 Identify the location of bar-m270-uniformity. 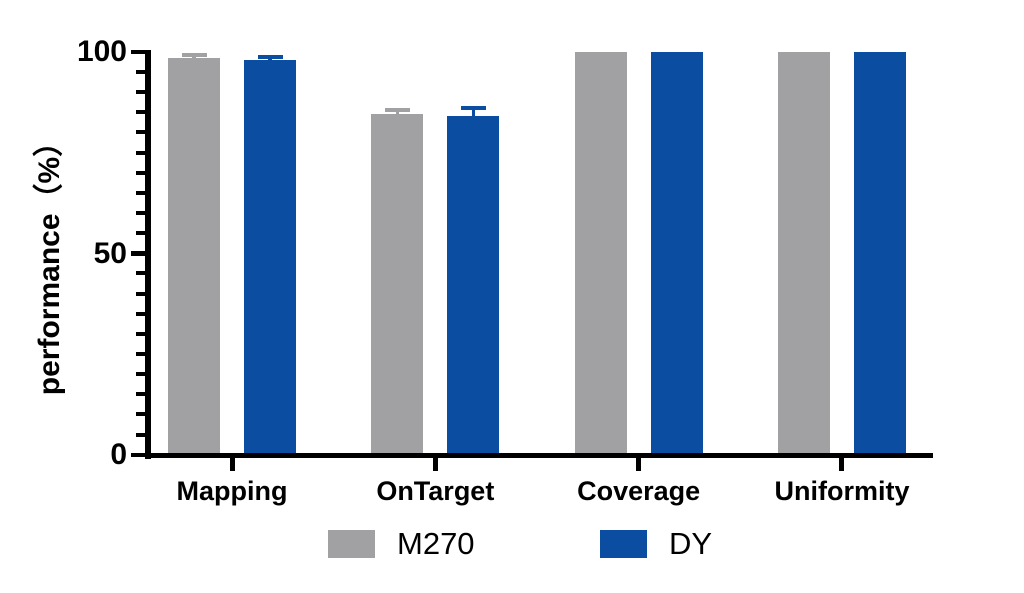
(803, 253).